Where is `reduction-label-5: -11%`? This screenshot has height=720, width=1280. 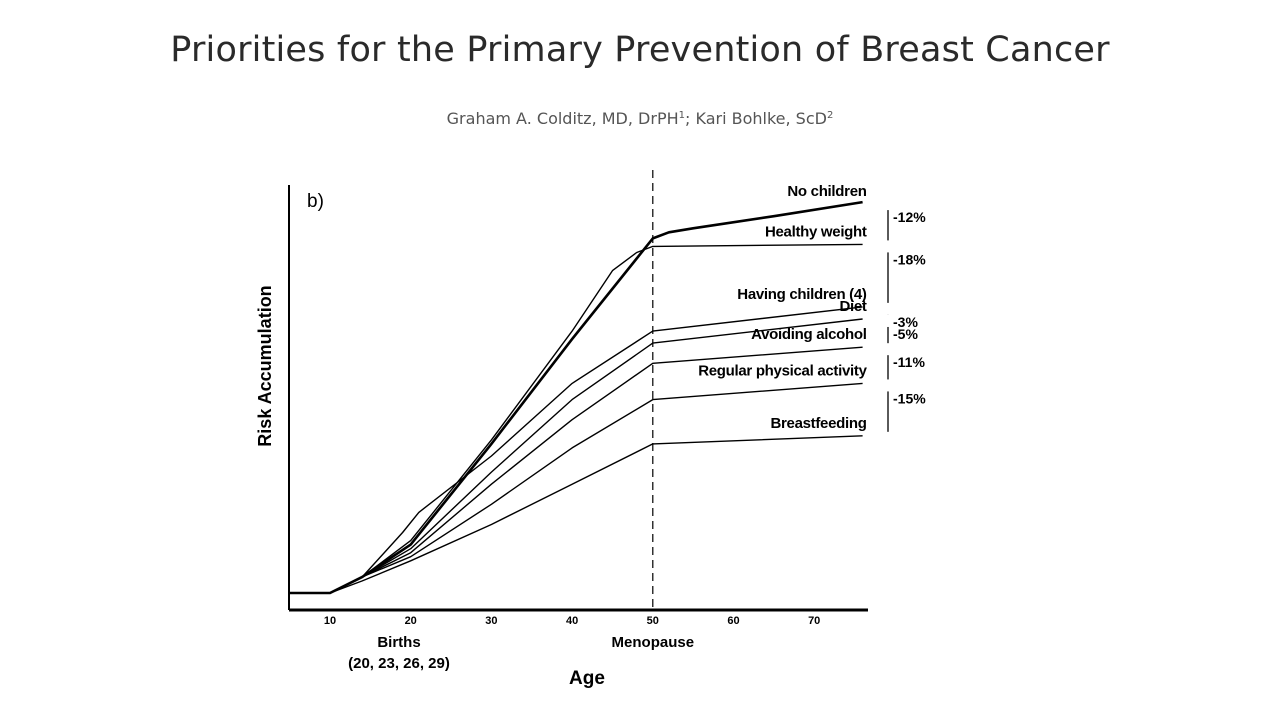 reduction-label-5: -11% is located at coordinates (909, 362).